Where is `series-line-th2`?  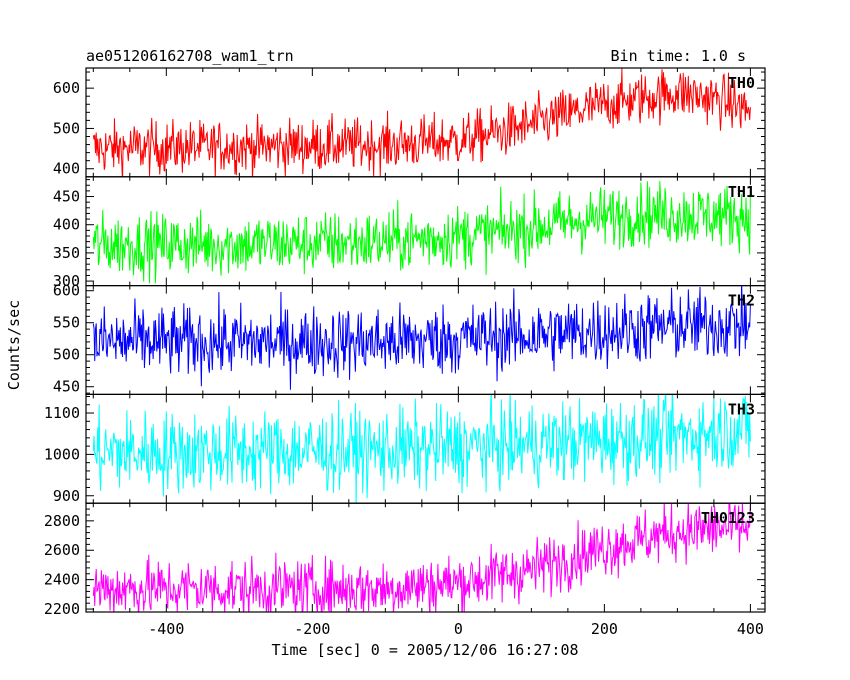 series-line-th2 is located at coordinates (421, 337).